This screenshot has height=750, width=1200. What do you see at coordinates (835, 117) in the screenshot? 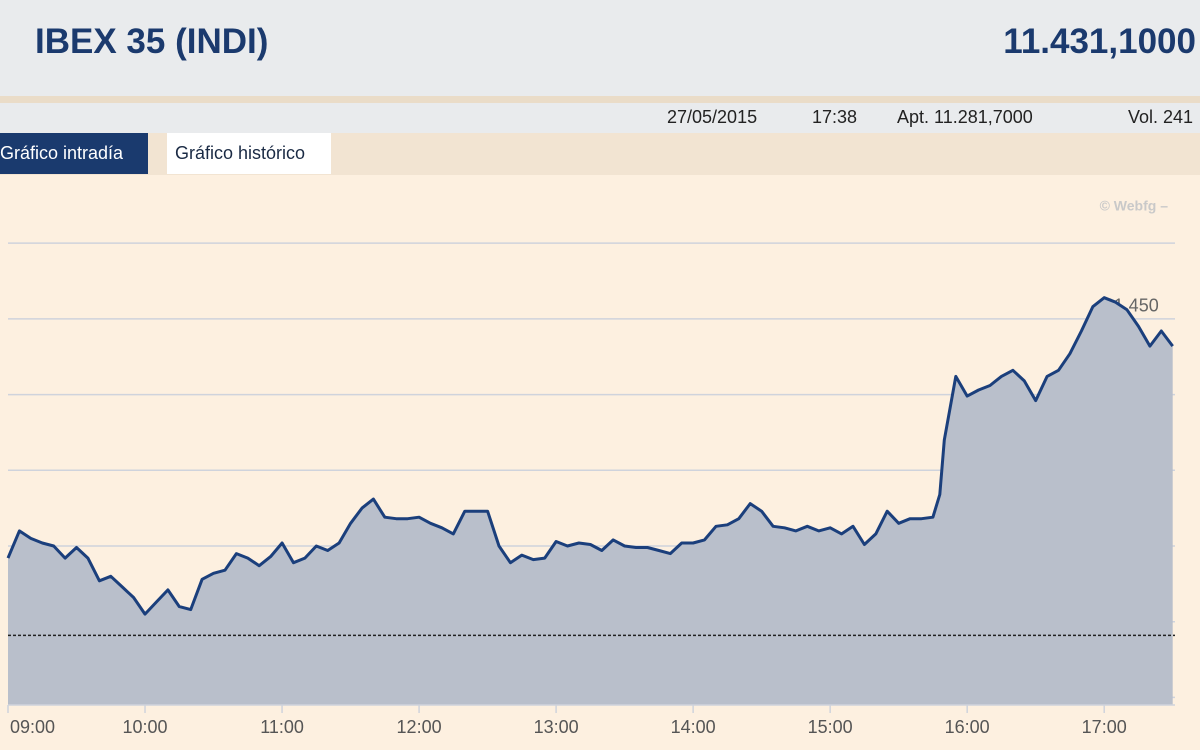
I see `time: 17:38` at bounding box center [835, 117].